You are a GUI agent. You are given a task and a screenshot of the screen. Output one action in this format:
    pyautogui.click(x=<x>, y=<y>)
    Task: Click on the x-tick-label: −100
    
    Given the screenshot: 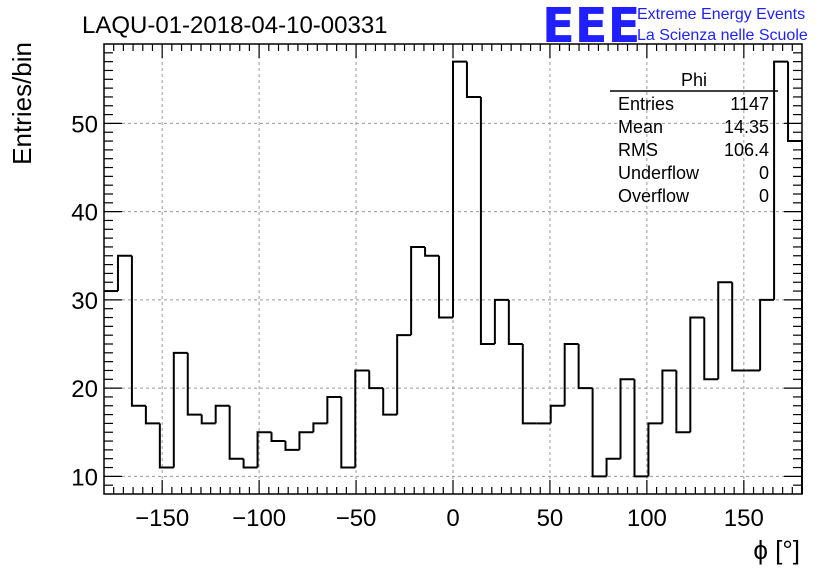 What is the action you would take?
    pyautogui.click(x=259, y=518)
    